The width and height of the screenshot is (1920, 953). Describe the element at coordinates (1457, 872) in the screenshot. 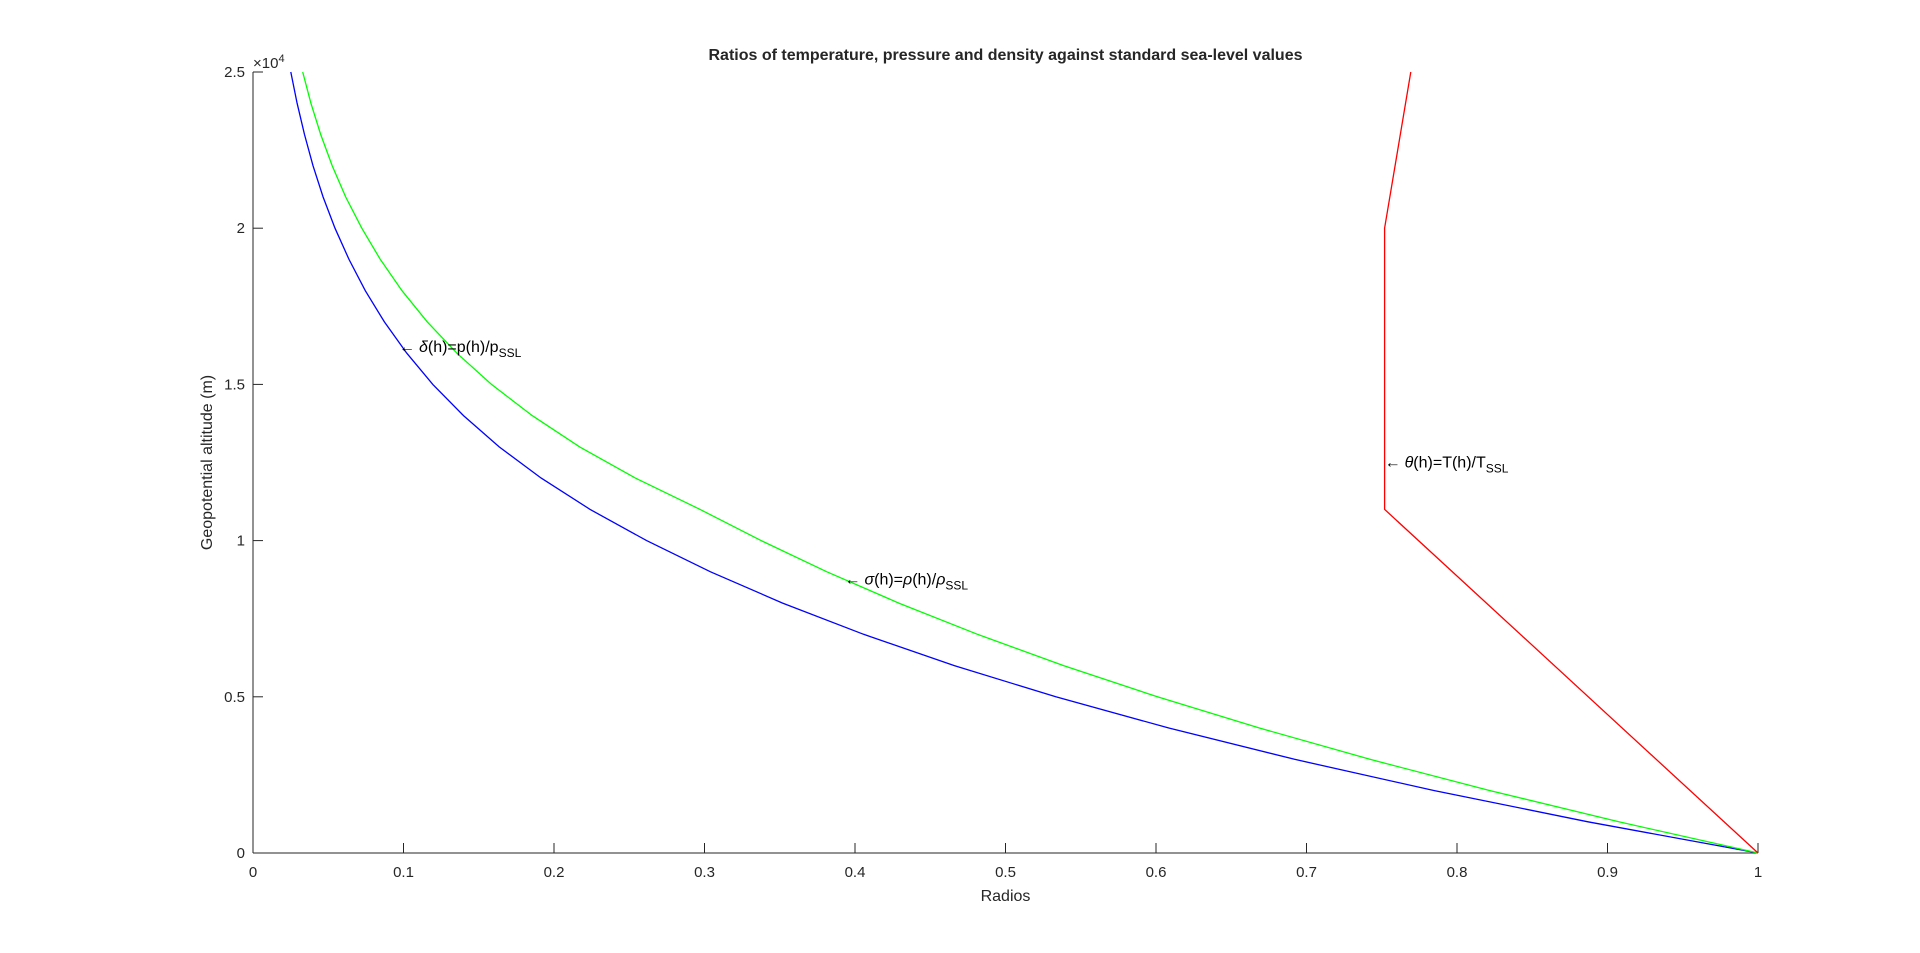

I see `x-tick-label: 0.8` at that location.